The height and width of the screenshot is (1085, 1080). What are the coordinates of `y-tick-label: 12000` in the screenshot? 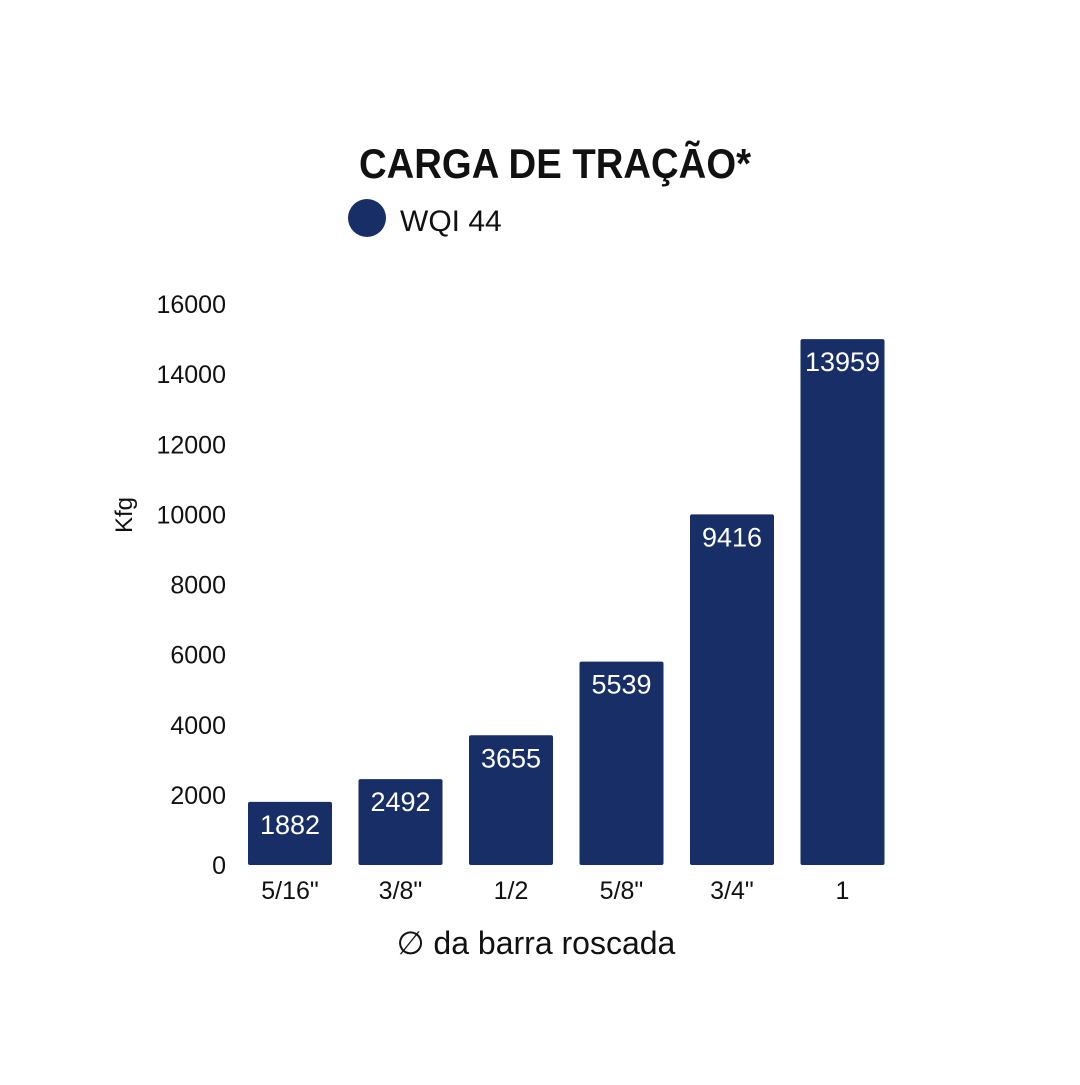 It's located at (191, 445).